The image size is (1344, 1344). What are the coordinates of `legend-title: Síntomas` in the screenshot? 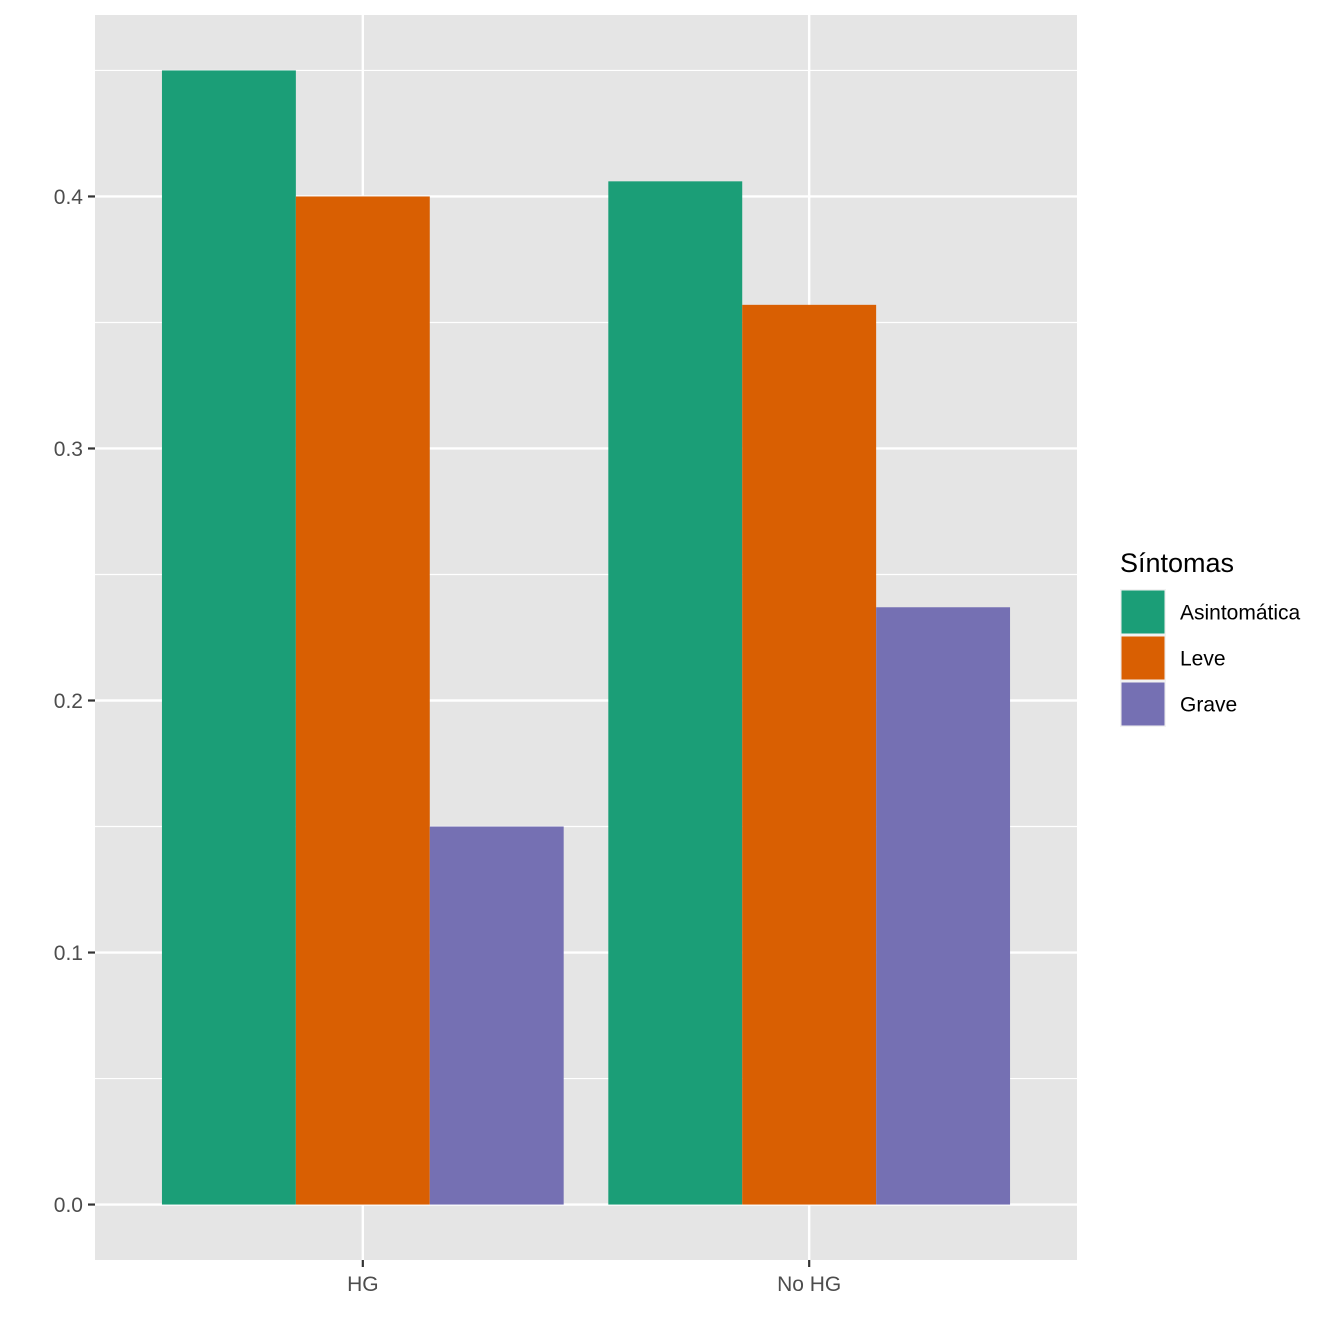 It's located at (1177, 563).